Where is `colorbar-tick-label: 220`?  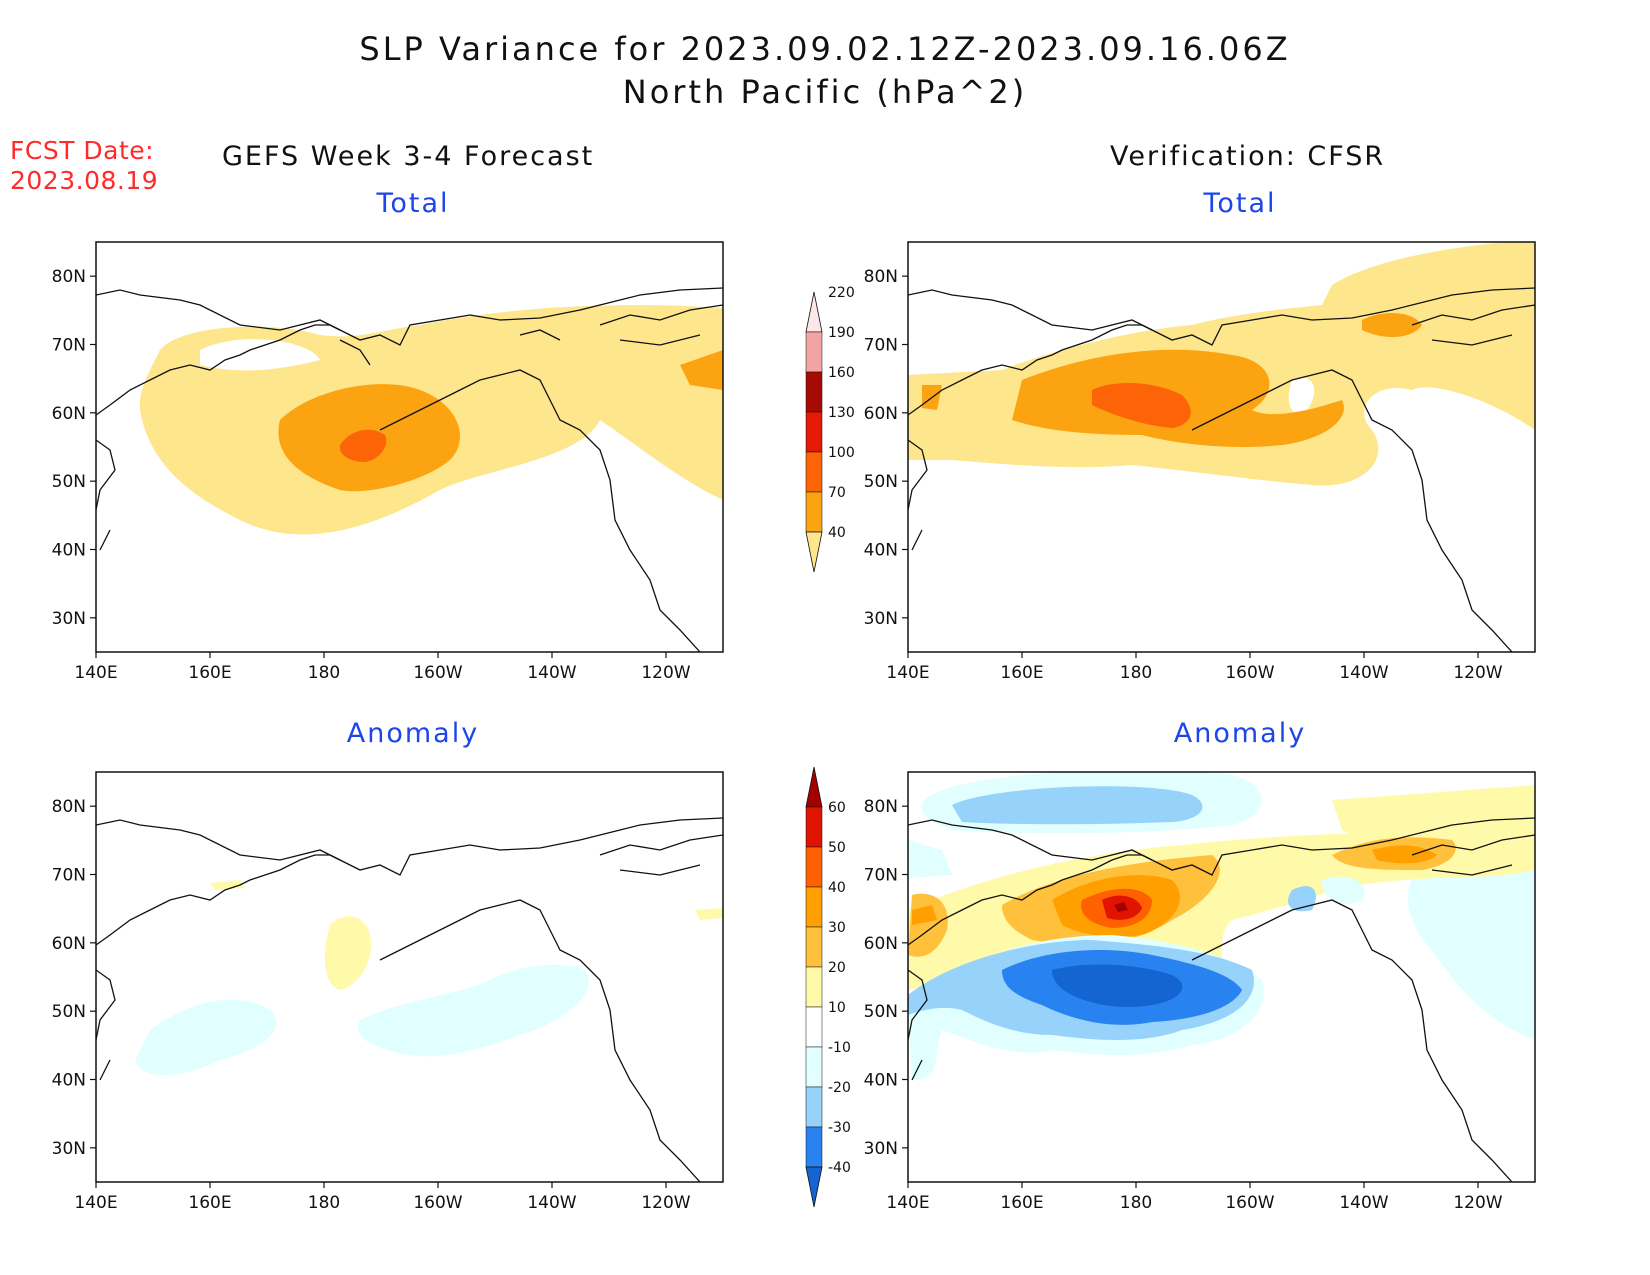 colorbar-tick-label: 220 is located at coordinates (841, 293).